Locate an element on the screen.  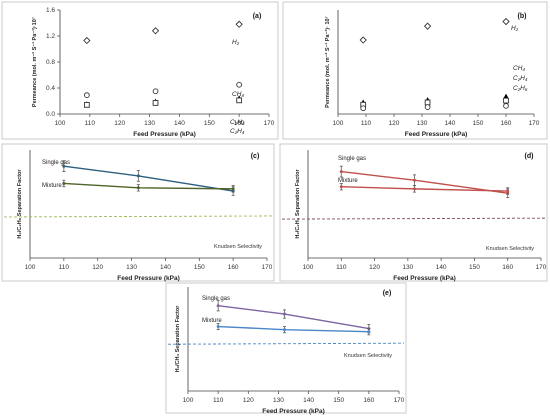
series-3: C₂H₆ is located at coordinates (444, 98).